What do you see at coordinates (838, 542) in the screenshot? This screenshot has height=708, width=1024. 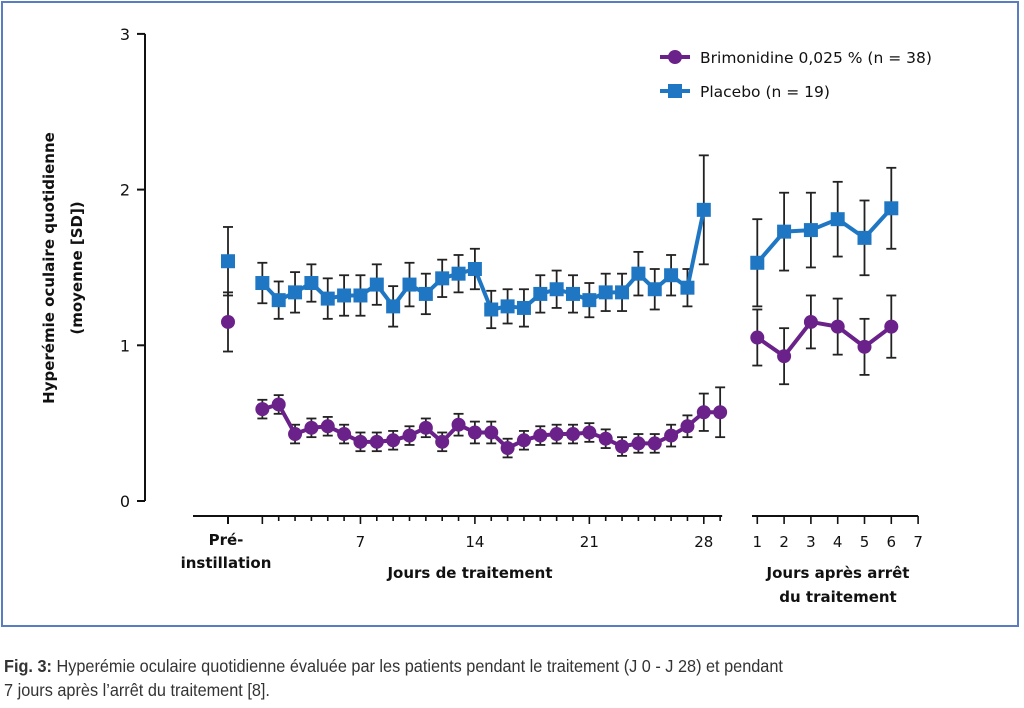 I see `x-tick-label-post: 4` at bounding box center [838, 542].